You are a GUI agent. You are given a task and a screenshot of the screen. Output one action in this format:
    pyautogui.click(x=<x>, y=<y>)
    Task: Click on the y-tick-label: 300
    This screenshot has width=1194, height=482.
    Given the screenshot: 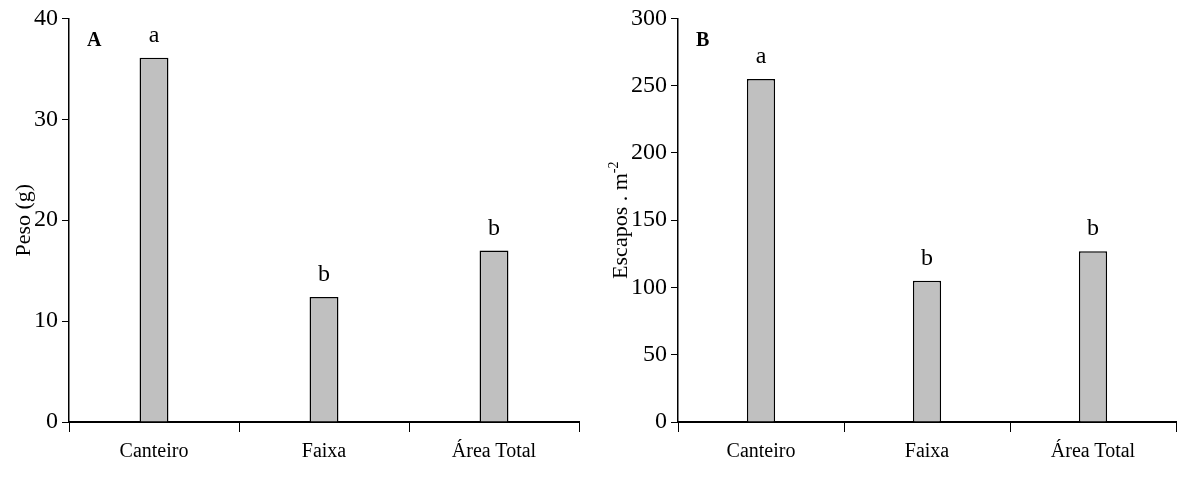 What is the action you would take?
    pyautogui.click(x=649, y=16)
    